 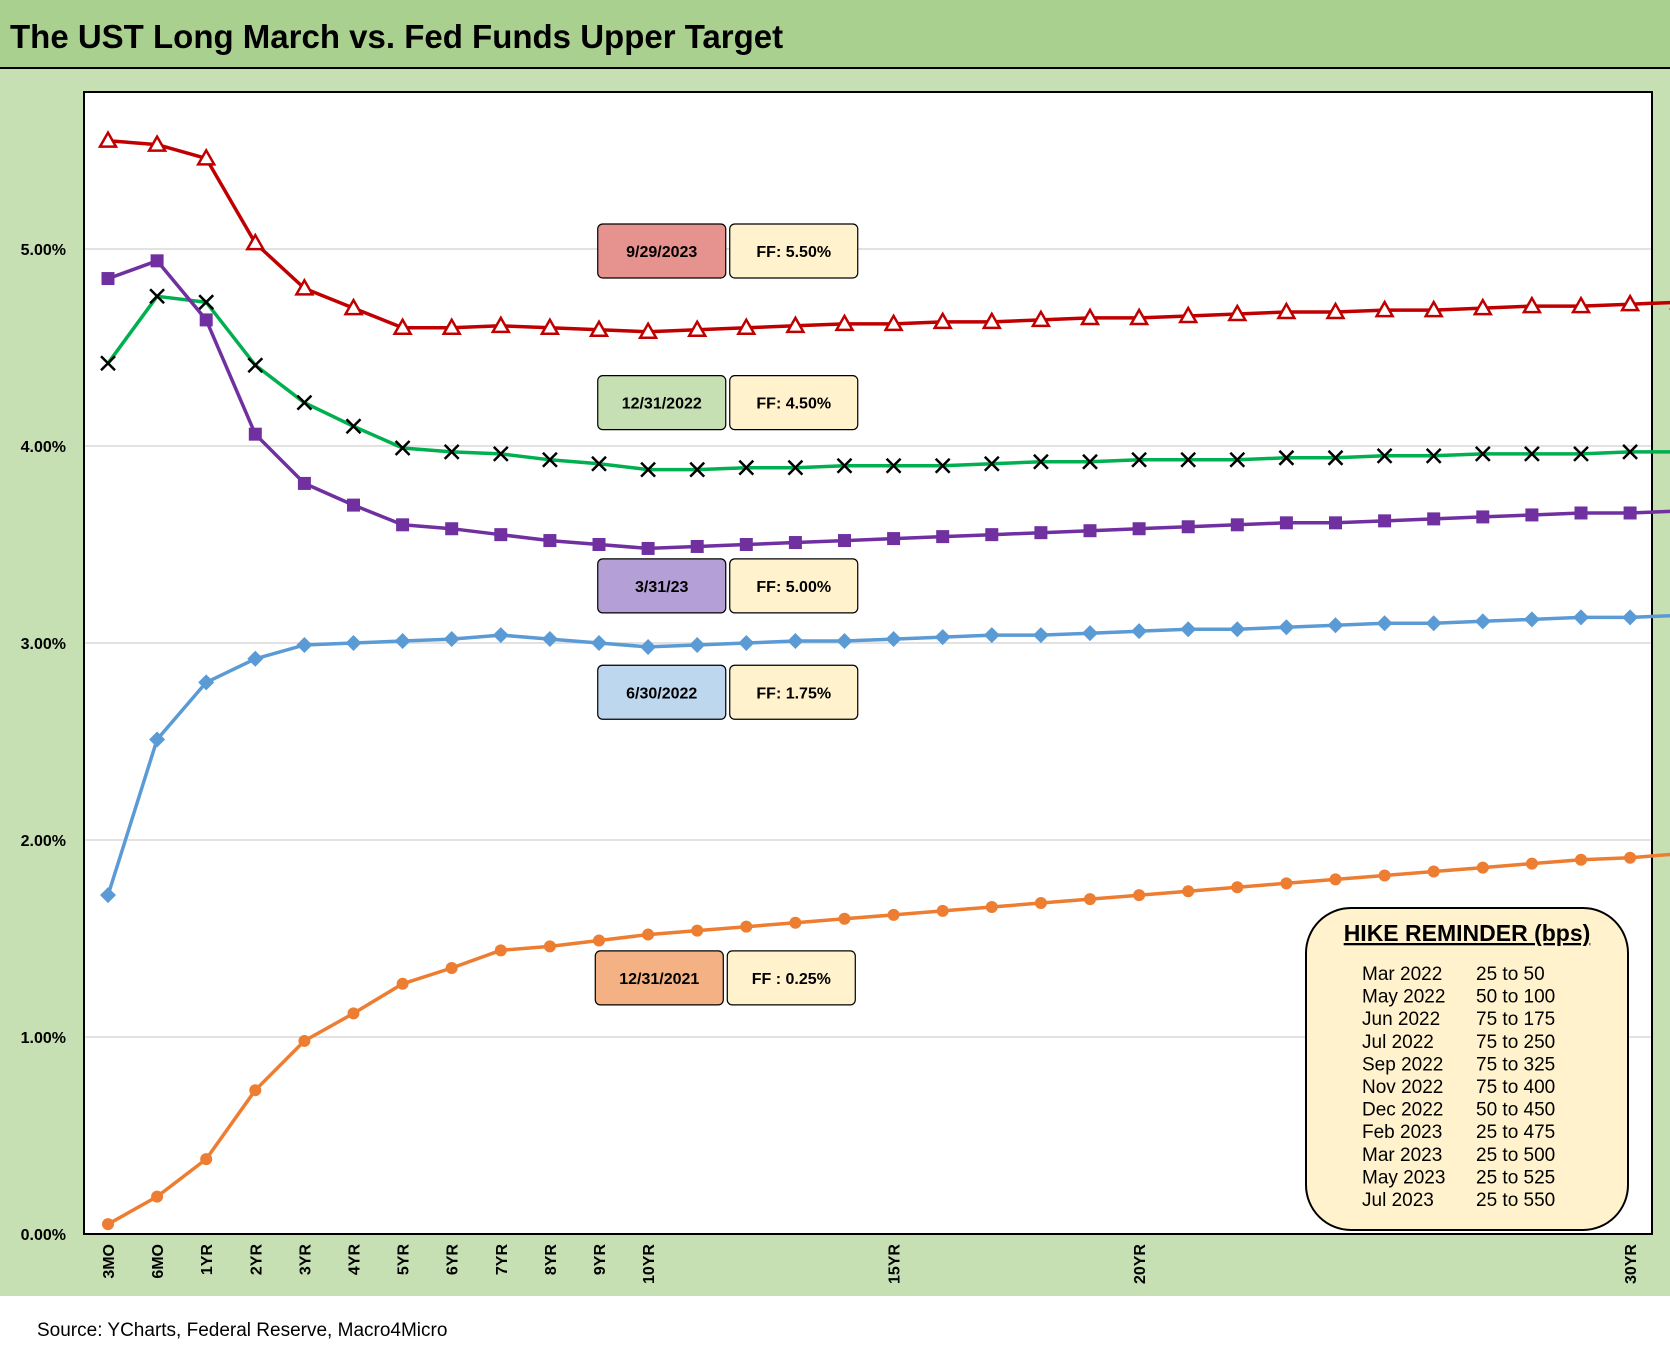 What do you see at coordinates (1402, 1087) in the screenshot?
I see `hike-date: Nov 2022` at bounding box center [1402, 1087].